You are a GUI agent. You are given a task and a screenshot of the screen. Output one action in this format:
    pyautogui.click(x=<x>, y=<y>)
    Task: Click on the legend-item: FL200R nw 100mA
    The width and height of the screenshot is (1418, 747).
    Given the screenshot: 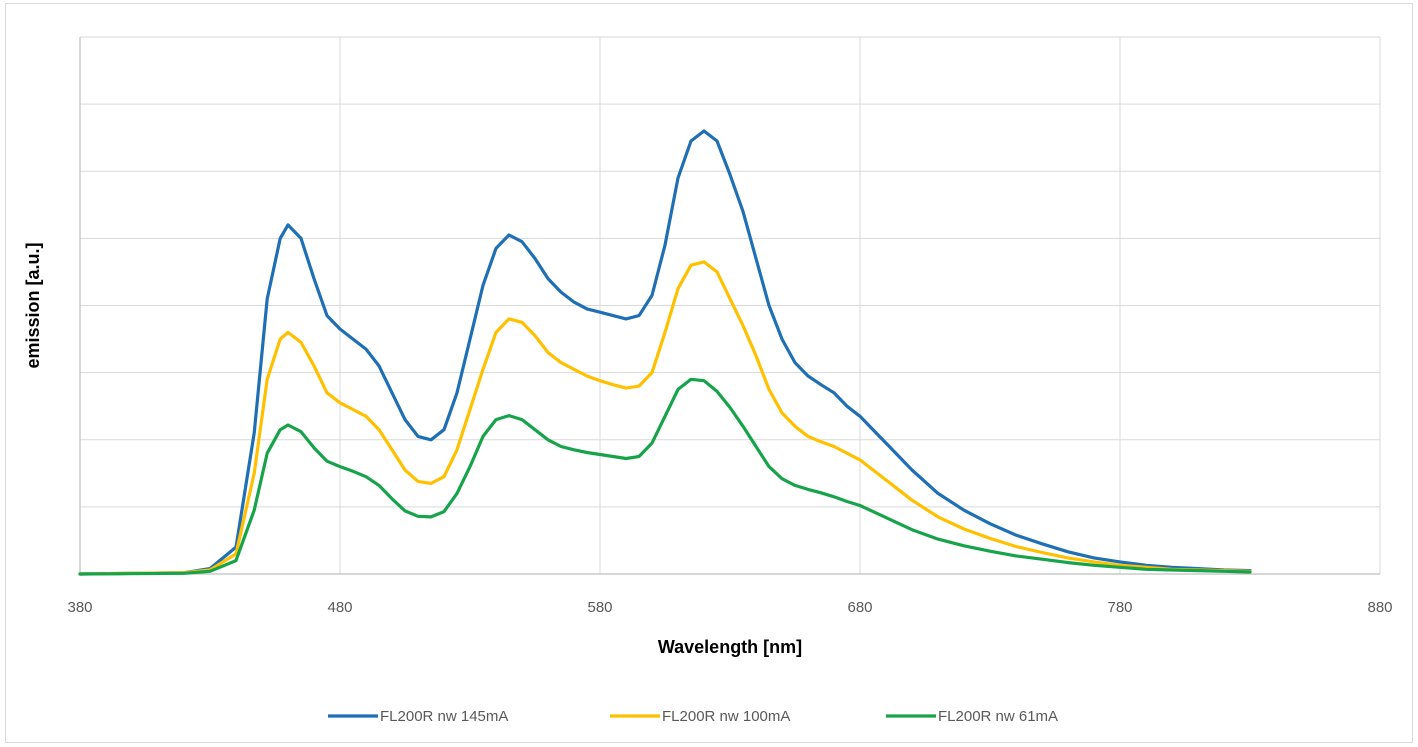 What is the action you would take?
    pyautogui.click(x=700, y=716)
    